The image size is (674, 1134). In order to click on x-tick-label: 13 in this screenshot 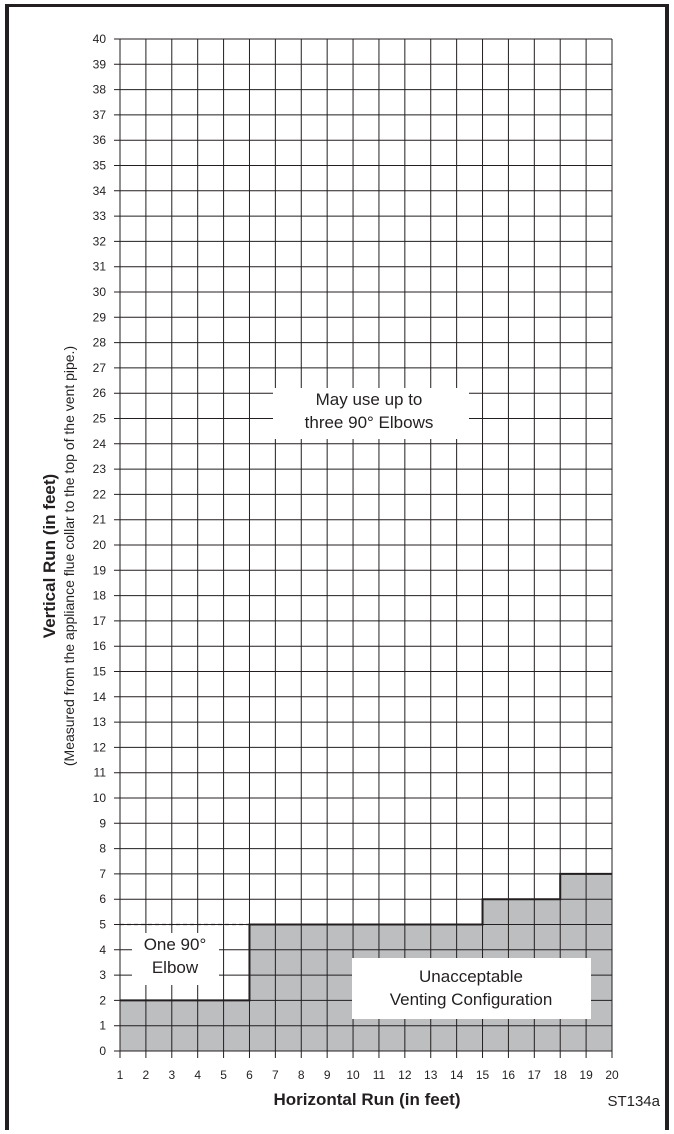, I will do `click(431, 1075)`.